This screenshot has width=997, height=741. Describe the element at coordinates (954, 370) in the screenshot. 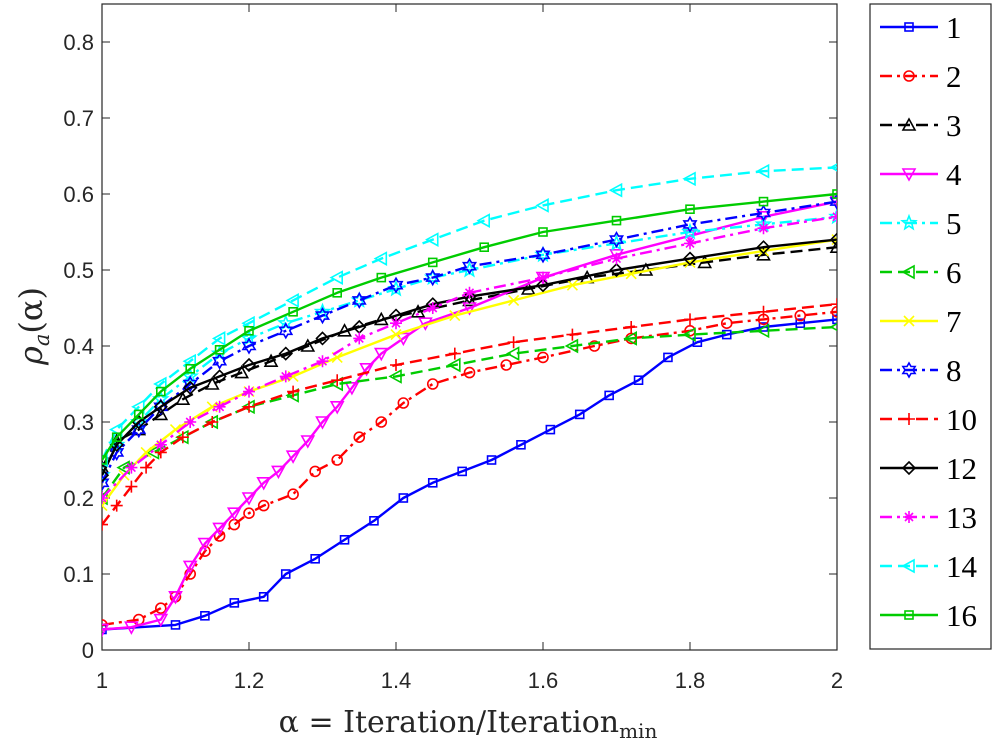

I see `legend-label-8: 8` at that location.